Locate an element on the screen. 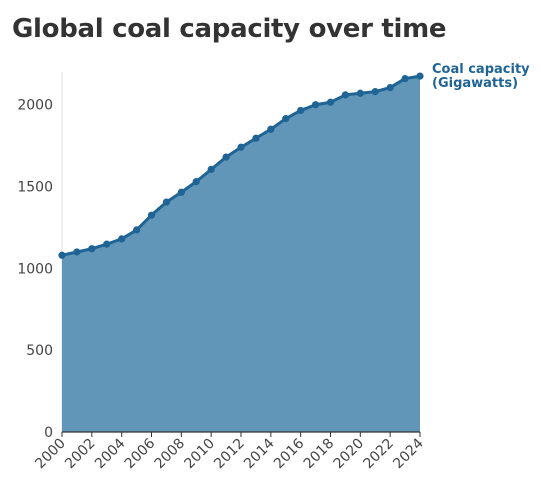 This screenshot has width=541, height=500. x-tick-label: 2010 is located at coordinates (199, 454).